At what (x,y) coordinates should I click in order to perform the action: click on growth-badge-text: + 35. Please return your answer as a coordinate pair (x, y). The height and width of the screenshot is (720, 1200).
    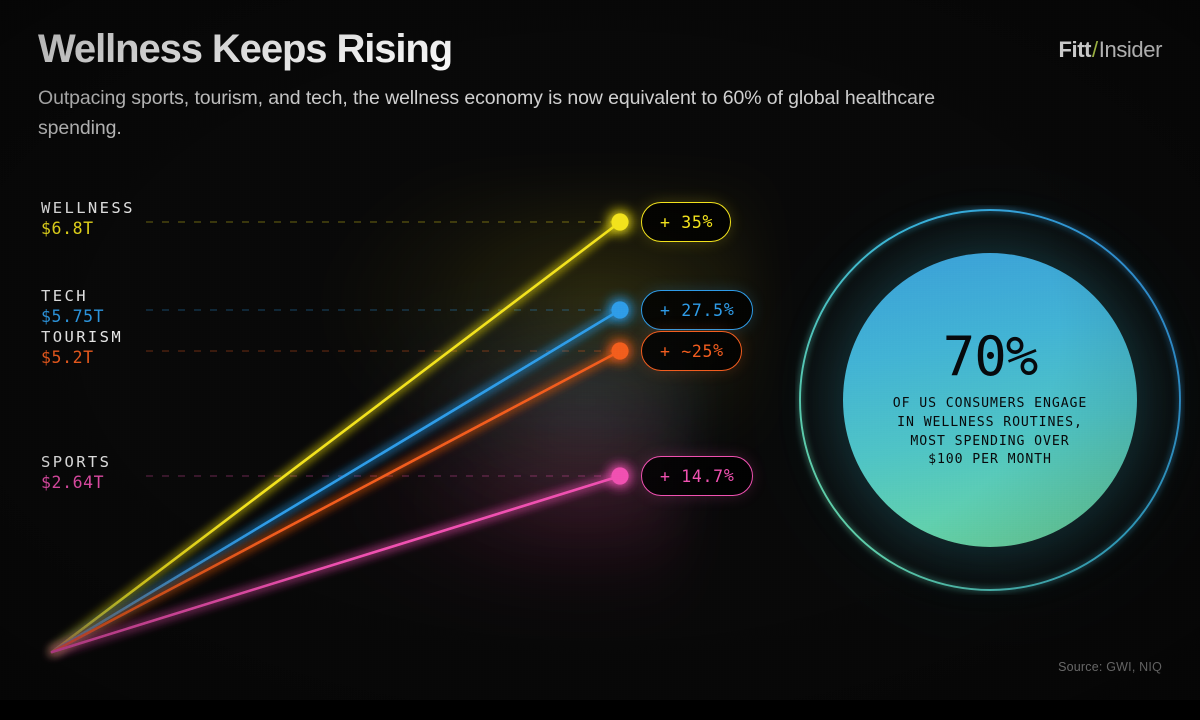
    Looking at the image, I should click on (681, 222).